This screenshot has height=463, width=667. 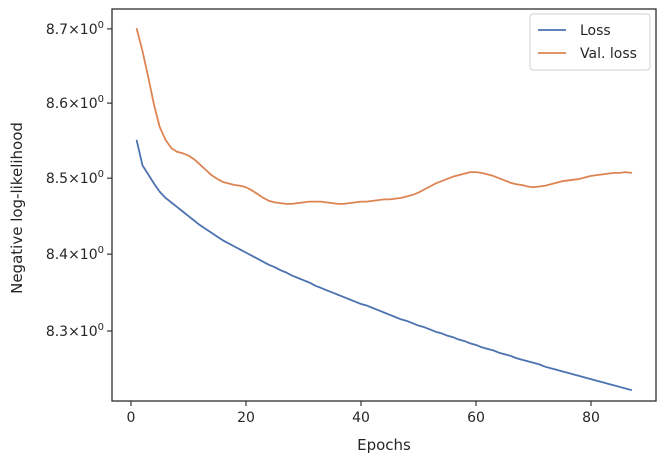 I want to click on y-tick-label: 8.6×100, so click(x=75, y=103).